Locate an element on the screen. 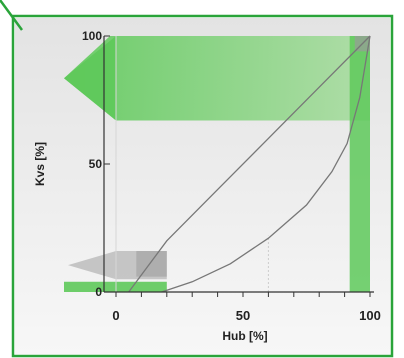  x-axis-title: Hub [%] is located at coordinates (244, 336).